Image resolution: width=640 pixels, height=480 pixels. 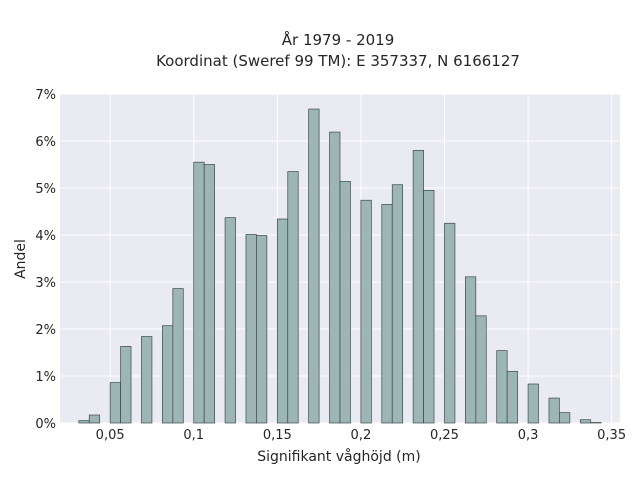 I want to click on chart-title: År 1979 - 2019, so click(x=338, y=39).